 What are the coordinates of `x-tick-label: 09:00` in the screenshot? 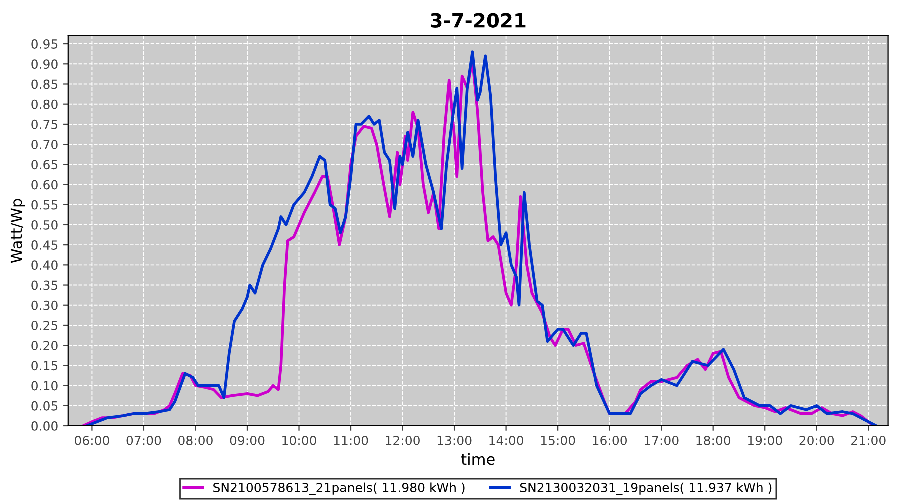 It's located at (247, 441).